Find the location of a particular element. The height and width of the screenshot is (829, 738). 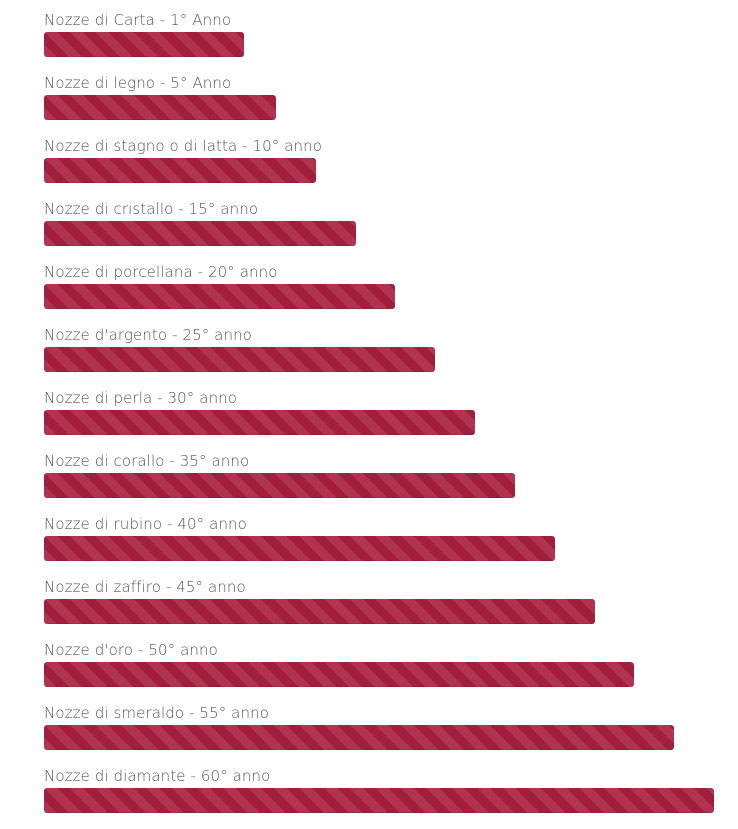

bar-label: Nozze d'oro - 50° anno is located at coordinates (131, 650).